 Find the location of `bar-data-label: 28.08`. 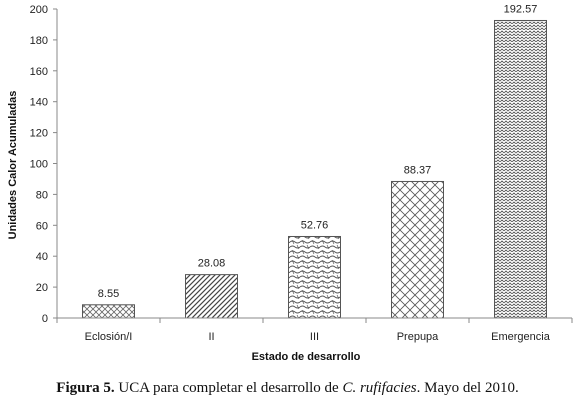

bar-data-label: 28.08 is located at coordinates (212, 264).